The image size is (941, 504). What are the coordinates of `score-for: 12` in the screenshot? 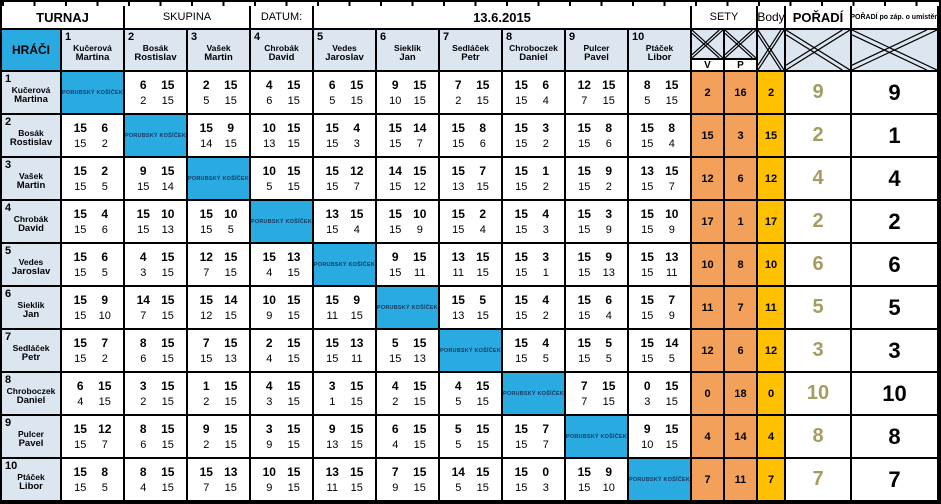 It's located at (206, 256).